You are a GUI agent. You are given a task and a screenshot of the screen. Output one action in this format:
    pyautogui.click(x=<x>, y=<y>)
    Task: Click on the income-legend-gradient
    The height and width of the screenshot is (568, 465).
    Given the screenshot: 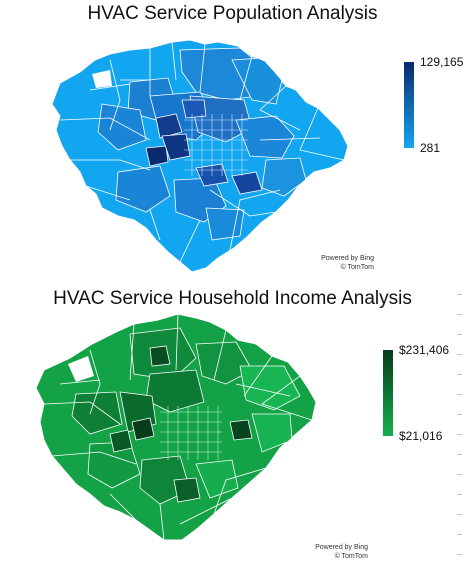 What is the action you would take?
    pyautogui.click(x=388, y=393)
    